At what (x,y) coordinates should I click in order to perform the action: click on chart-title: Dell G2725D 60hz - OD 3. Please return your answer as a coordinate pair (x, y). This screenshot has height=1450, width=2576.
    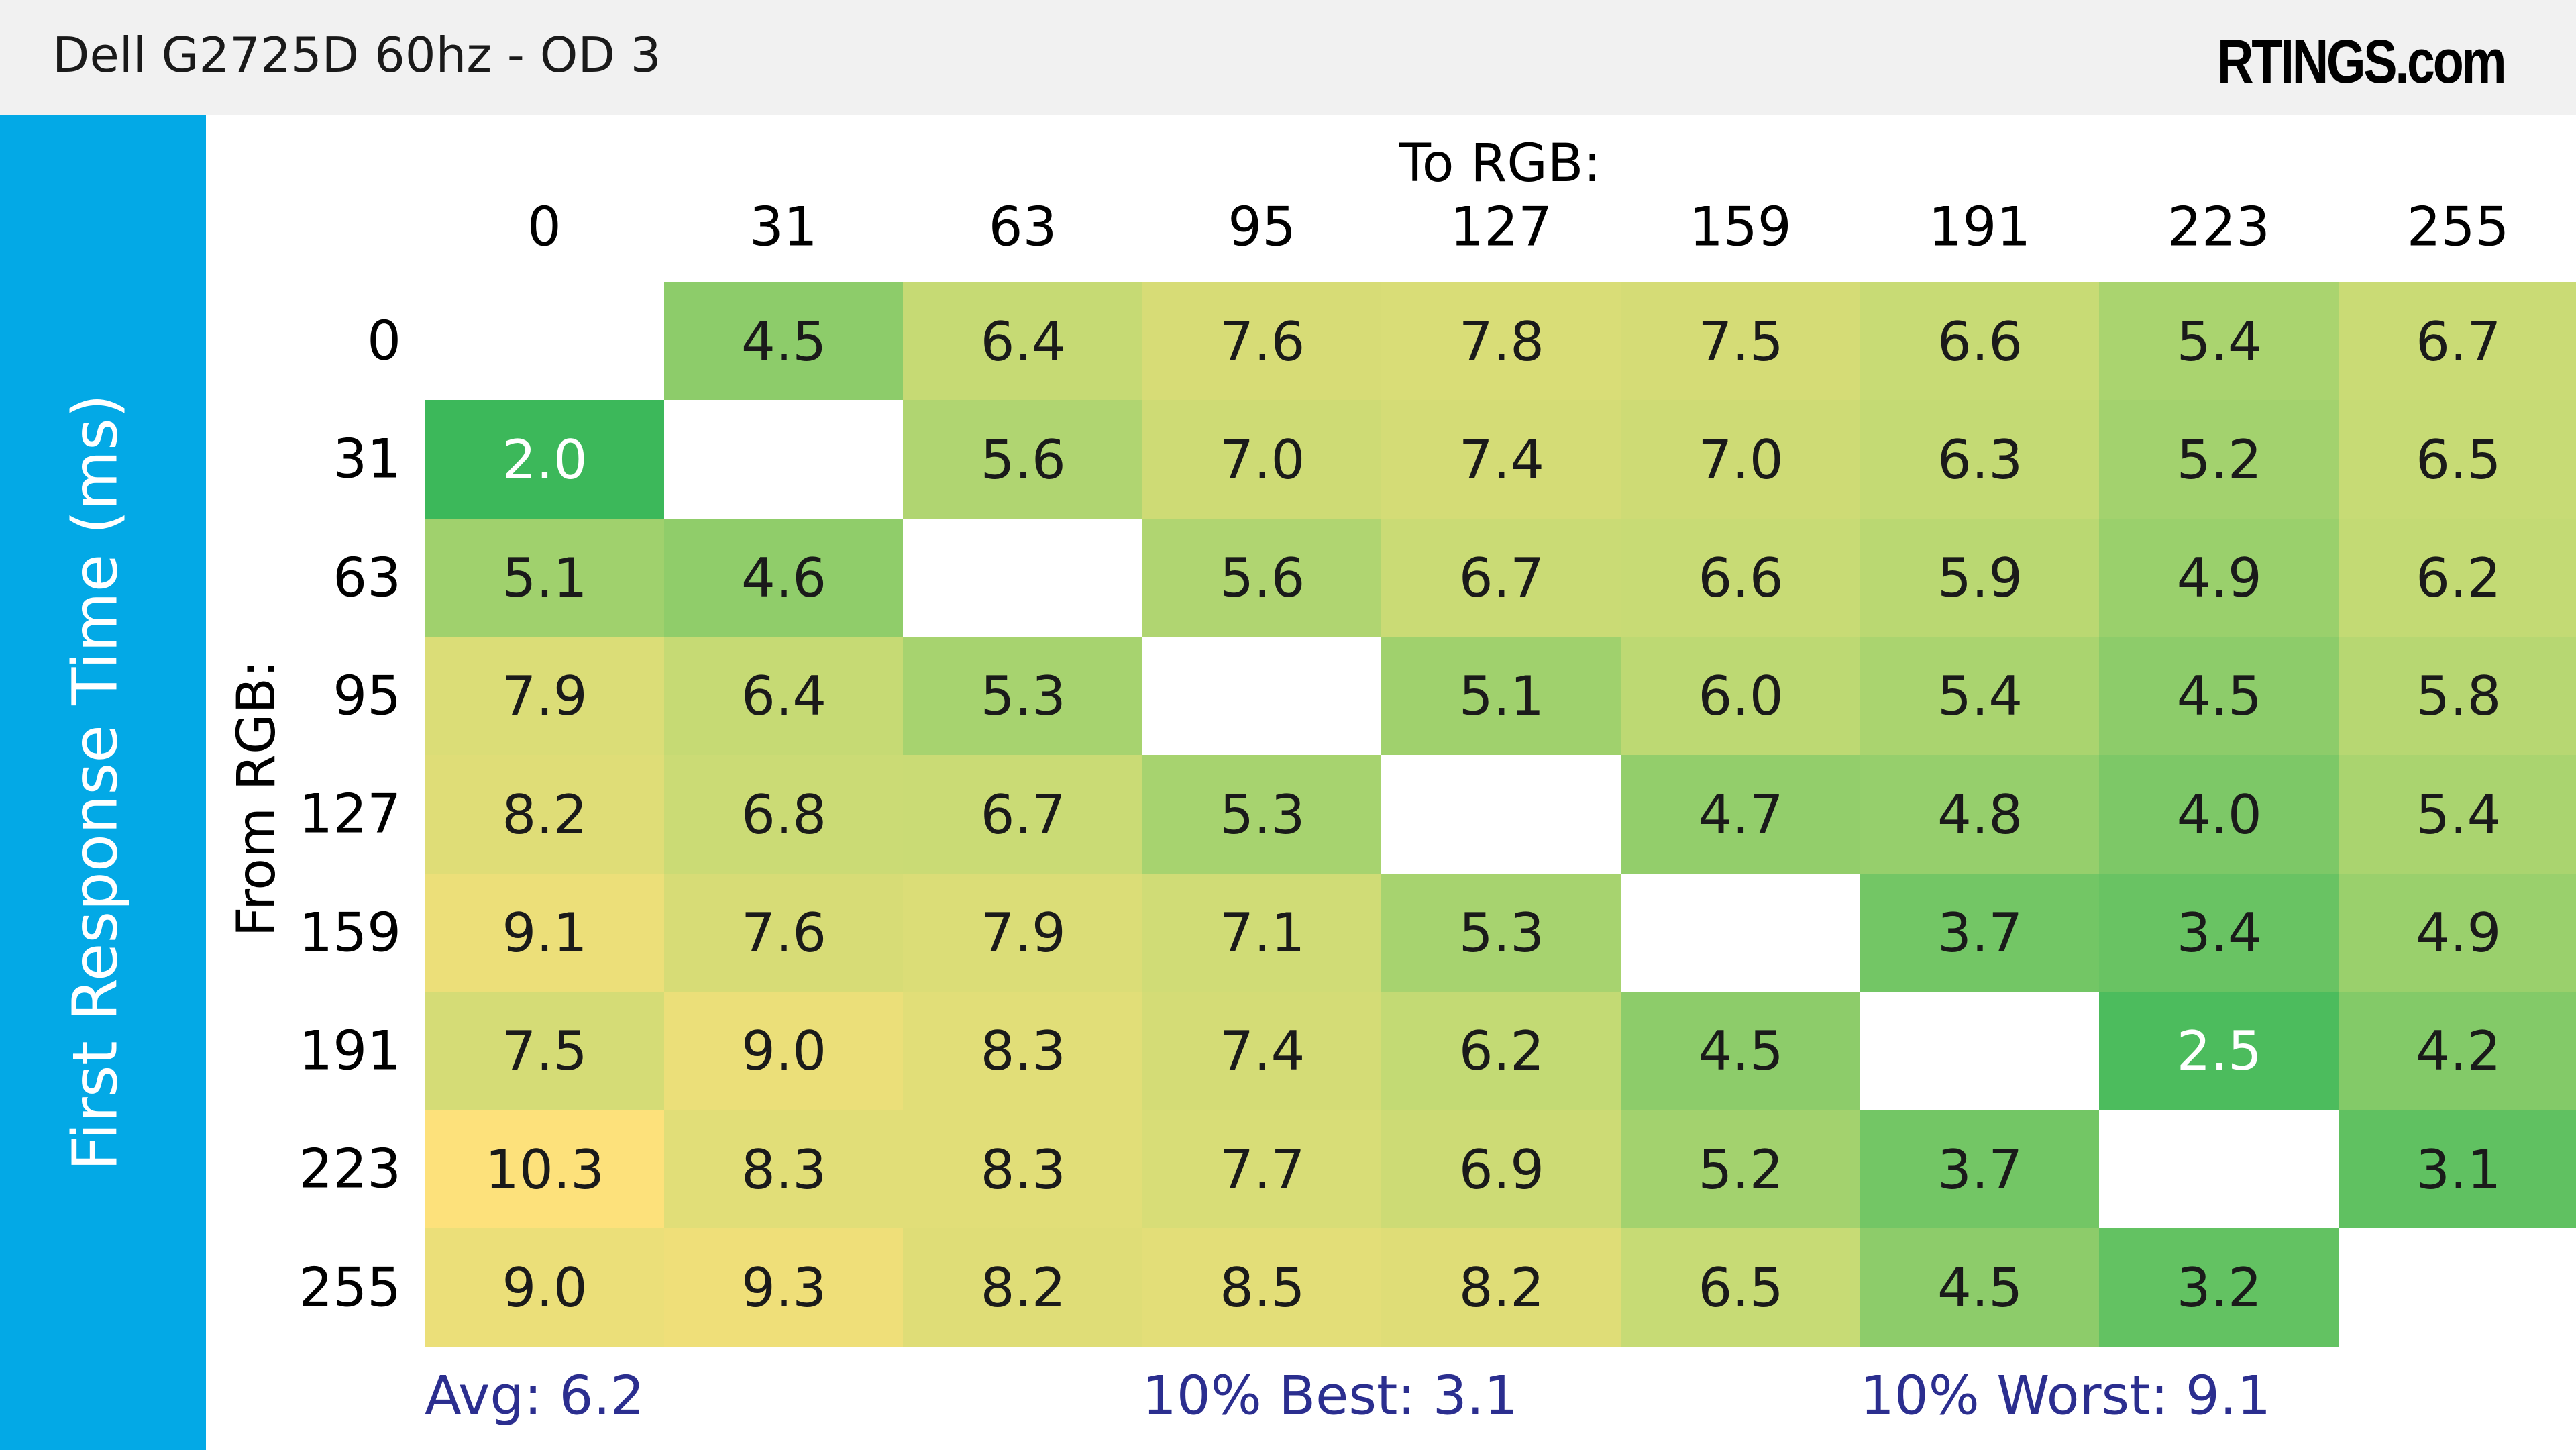
    Looking at the image, I should click on (356, 55).